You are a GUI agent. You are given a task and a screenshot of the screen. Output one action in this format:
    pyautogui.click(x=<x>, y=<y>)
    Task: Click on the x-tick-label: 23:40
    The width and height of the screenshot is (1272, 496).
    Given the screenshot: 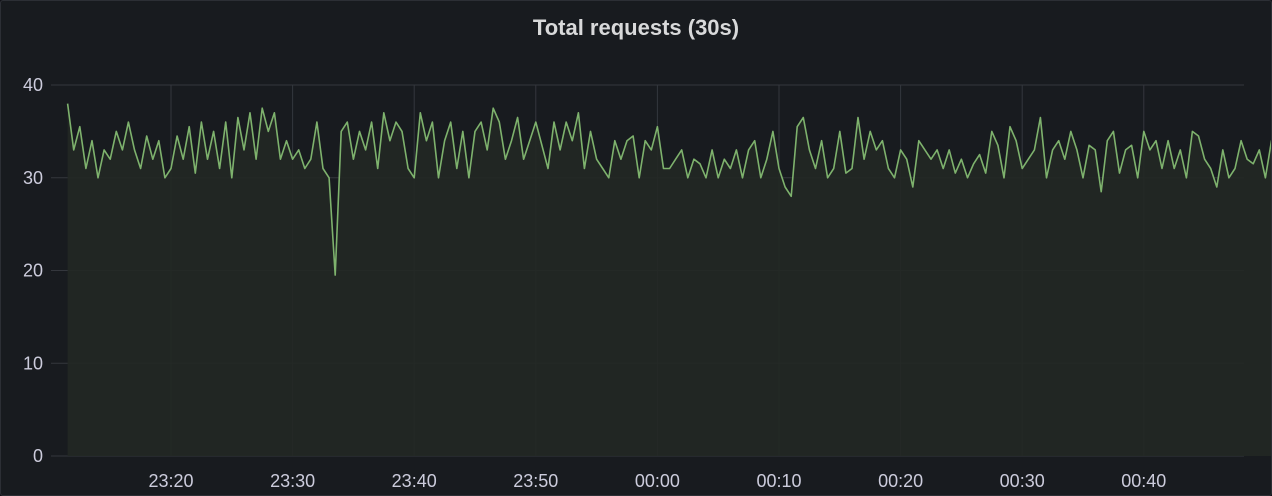 What is the action you would take?
    pyautogui.click(x=414, y=481)
    